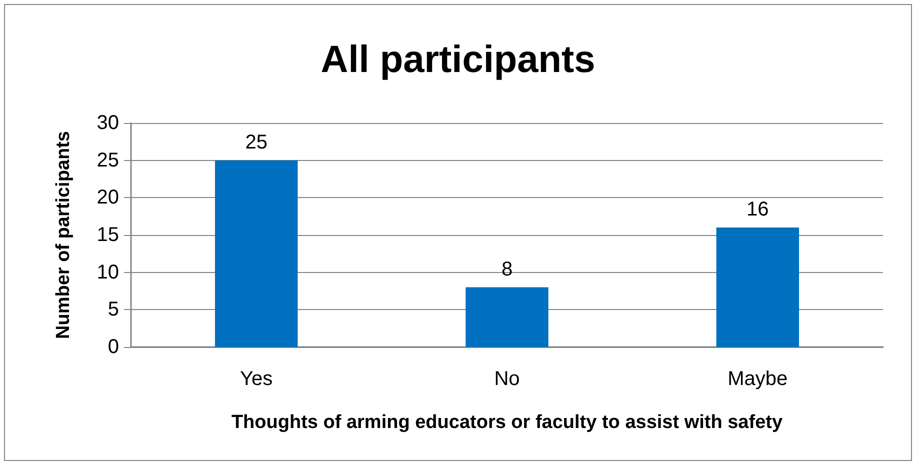 The width and height of the screenshot is (916, 465). What do you see at coordinates (107, 272) in the screenshot?
I see `y-tick-label: 10` at bounding box center [107, 272].